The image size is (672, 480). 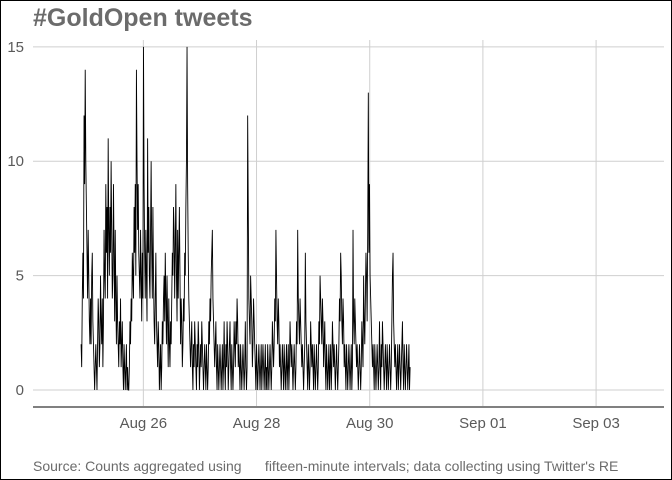 I want to click on y-tick-label: 15, so click(x=15, y=47).